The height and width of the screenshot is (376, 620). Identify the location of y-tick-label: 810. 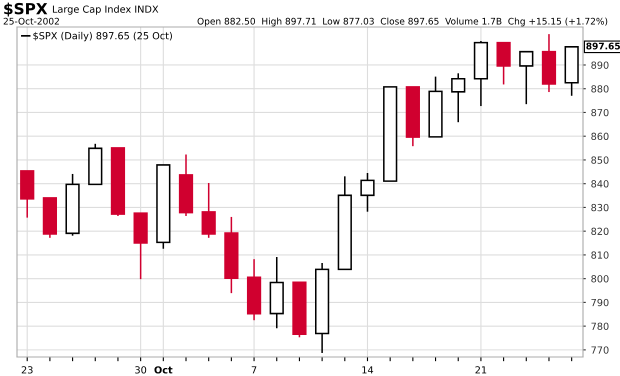
(600, 255).